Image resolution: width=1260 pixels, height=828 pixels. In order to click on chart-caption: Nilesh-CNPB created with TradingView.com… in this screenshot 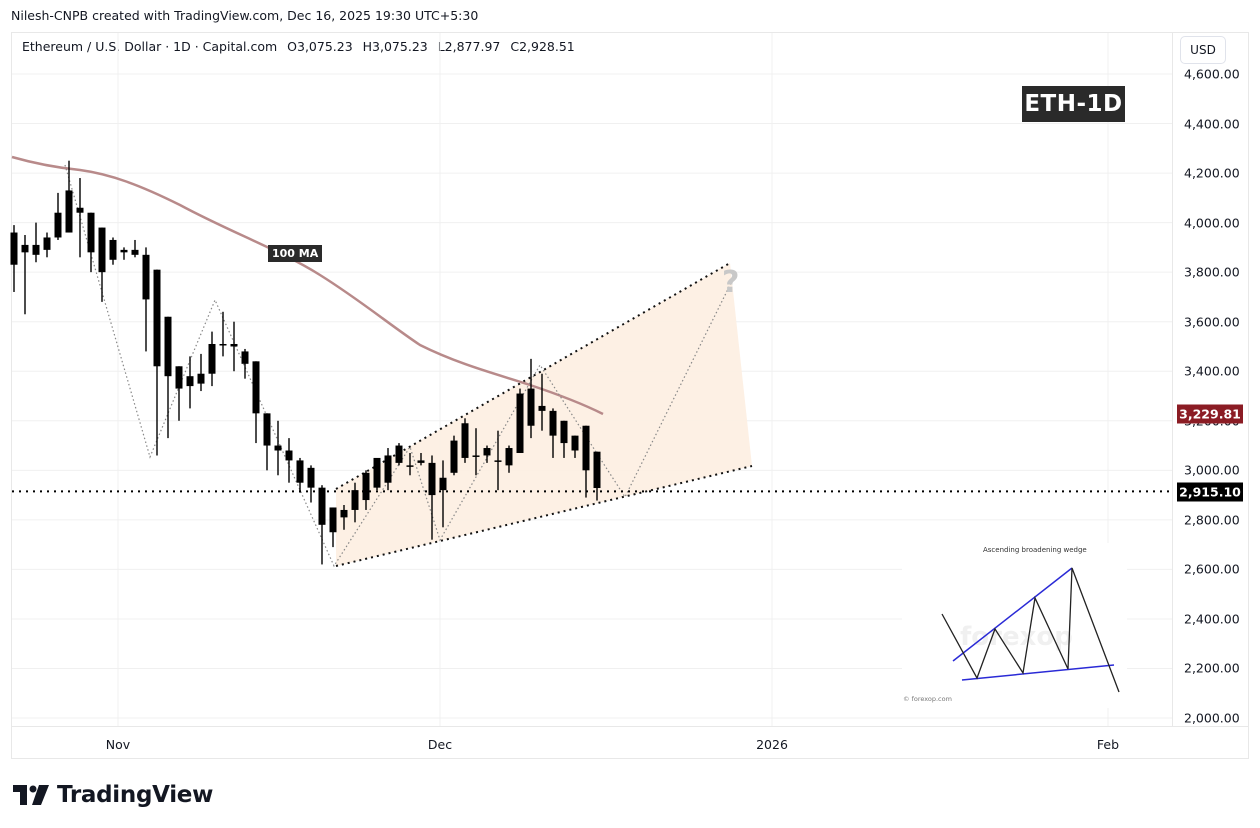, I will do `click(245, 15)`.